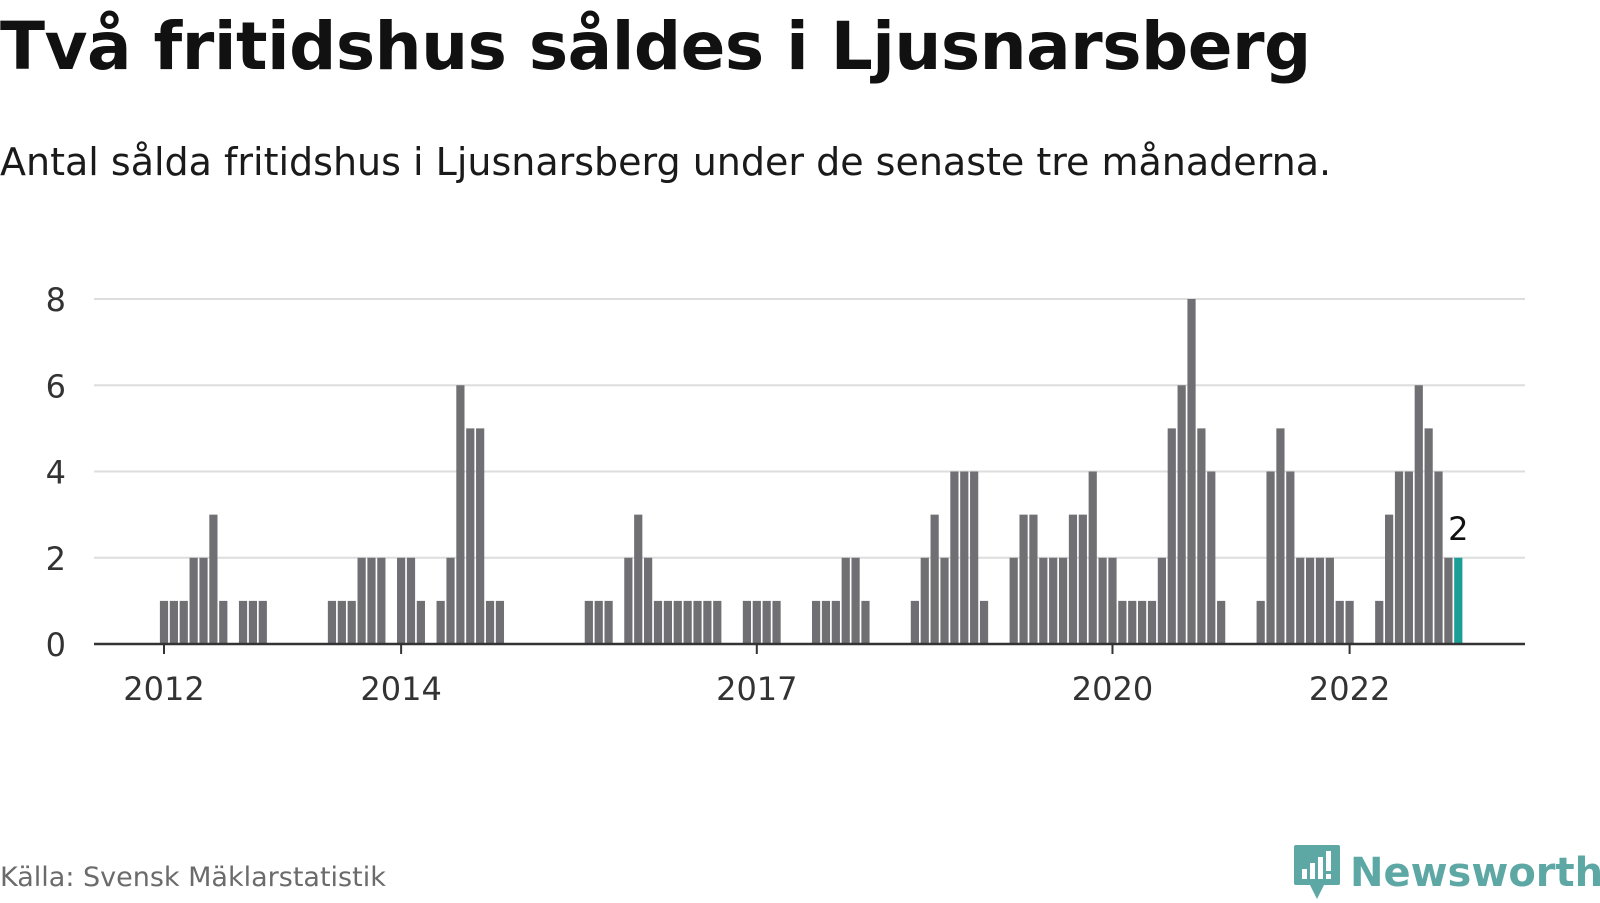 Image resolution: width=1600 pixels, height=903 pixels. Describe the element at coordinates (56, 645) in the screenshot. I see `y-tick-label: 0` at that location.